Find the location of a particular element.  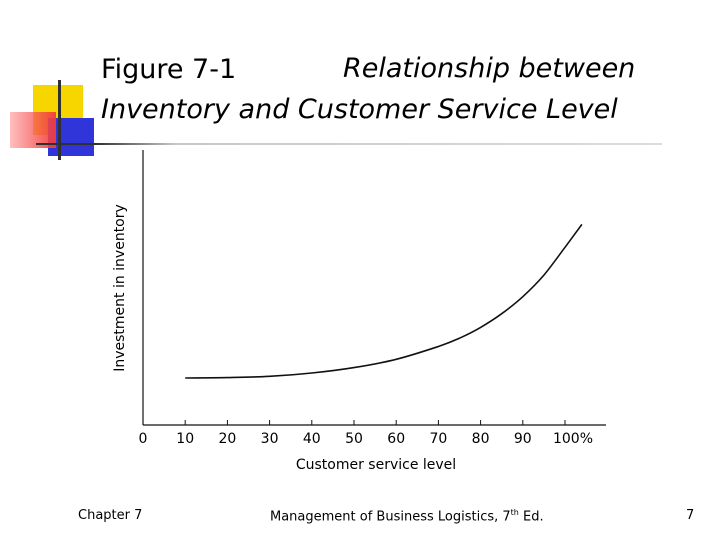

x-axis-label: Customer service level is located at coordinates (376, 465).